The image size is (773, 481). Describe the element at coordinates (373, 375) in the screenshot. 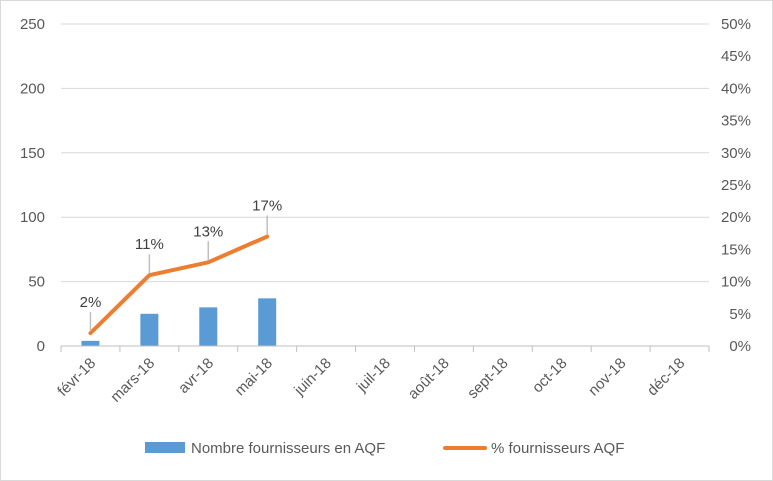

I see `x-tick-label: juil-18` at that location.